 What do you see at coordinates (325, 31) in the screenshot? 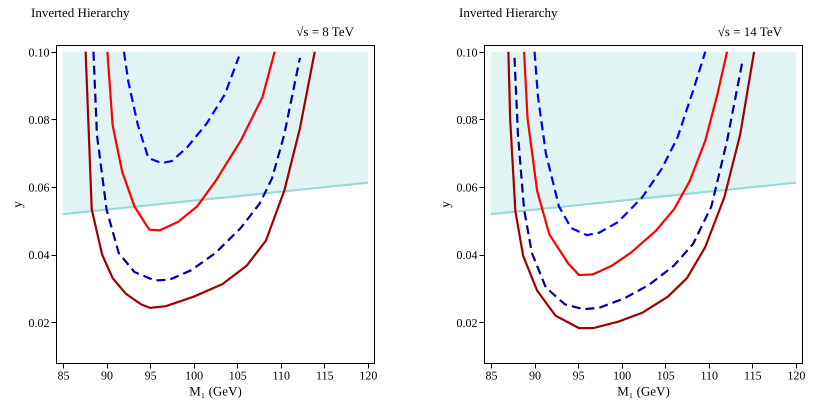
I see `text: √s = 8 TeV` at bounding box center [325, 31].